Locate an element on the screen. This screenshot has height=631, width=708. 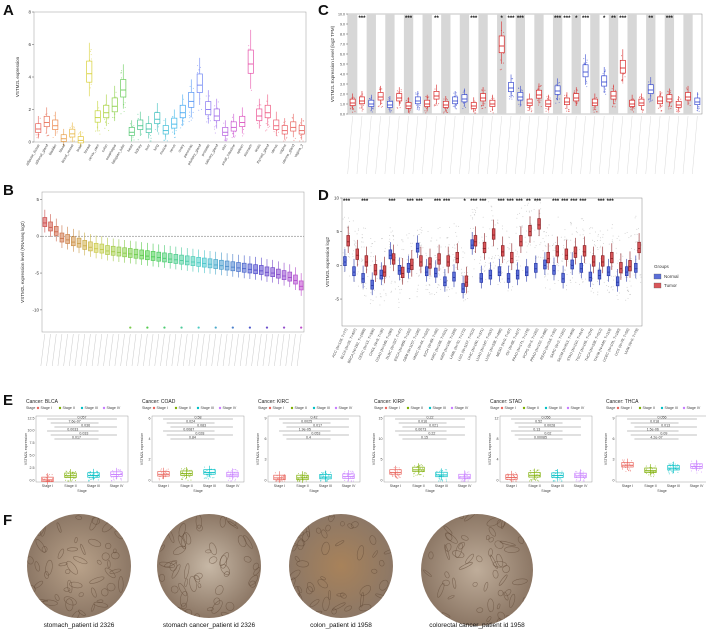
c-significance: *** is located at coordinates (474, 19).